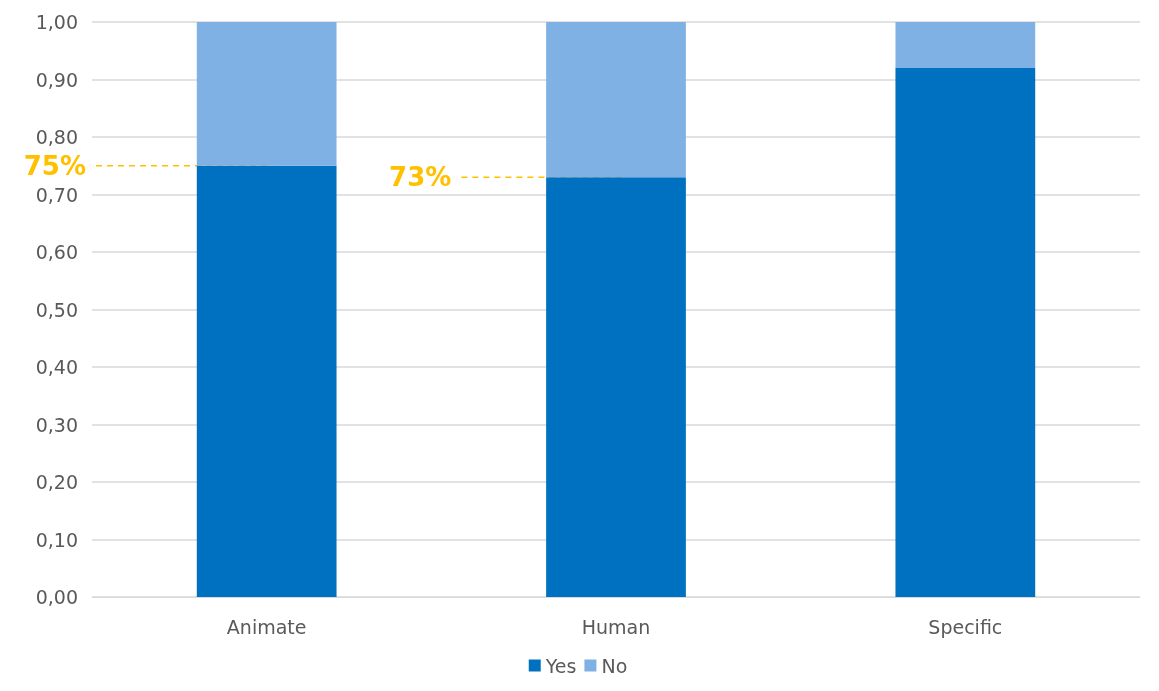 The image size is (1159, 691). What do you see at coordinates (614, 665) in the screenshot?
I see `legend-label: No` at bounding box center [614, 665].